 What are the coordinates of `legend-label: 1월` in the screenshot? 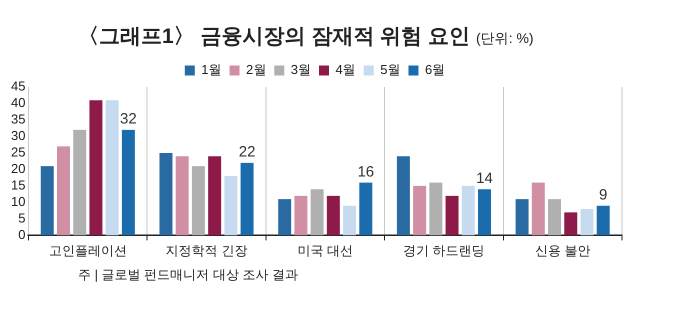 It's located at (211, 70).